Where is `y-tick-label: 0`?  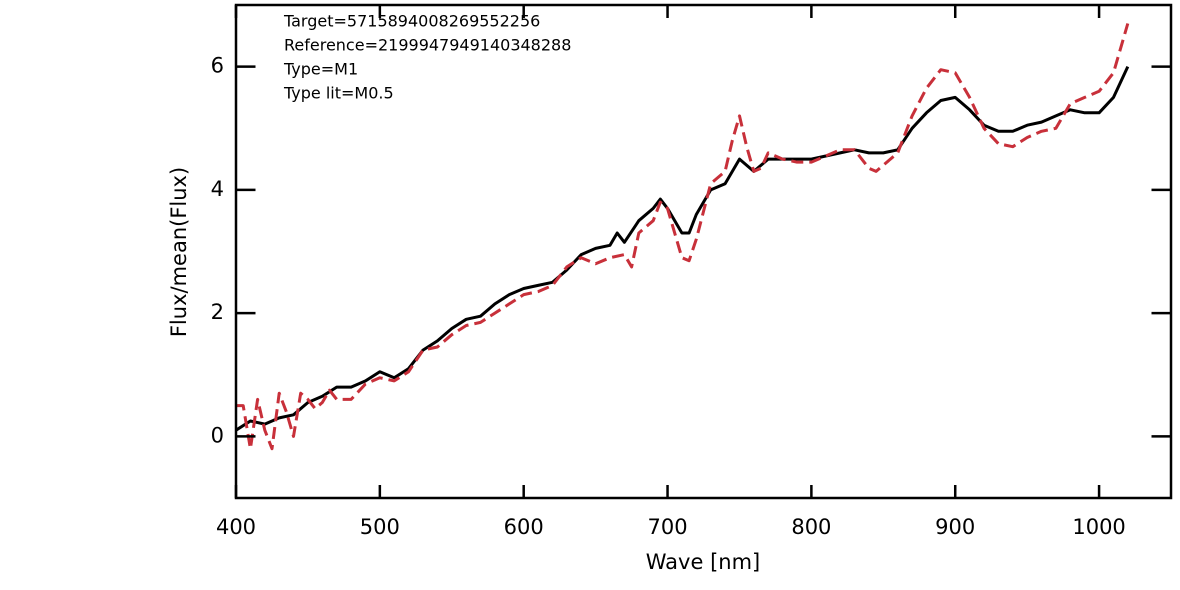
y-tick-label: 0 is located at coordinates (217, 435).